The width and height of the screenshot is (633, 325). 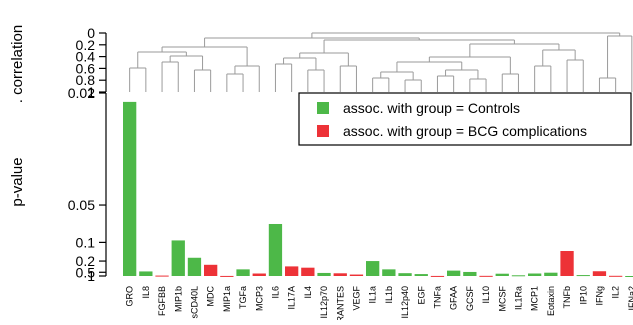 I want to click on x-tick-label: GRO, so click(x=130, y=296).